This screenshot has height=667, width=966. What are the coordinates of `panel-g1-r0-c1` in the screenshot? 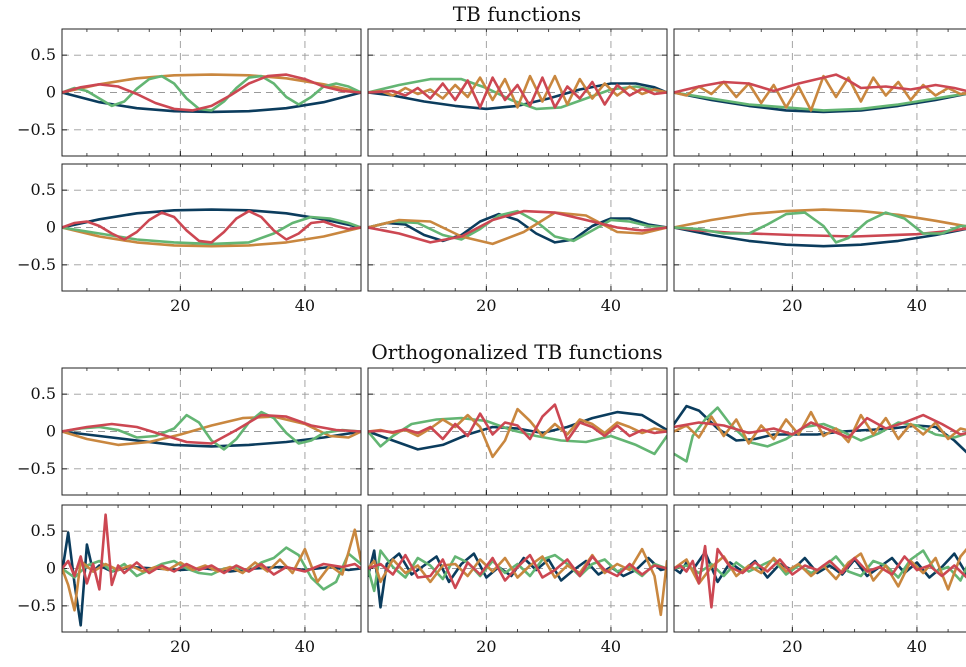 It's located at (517, 431).